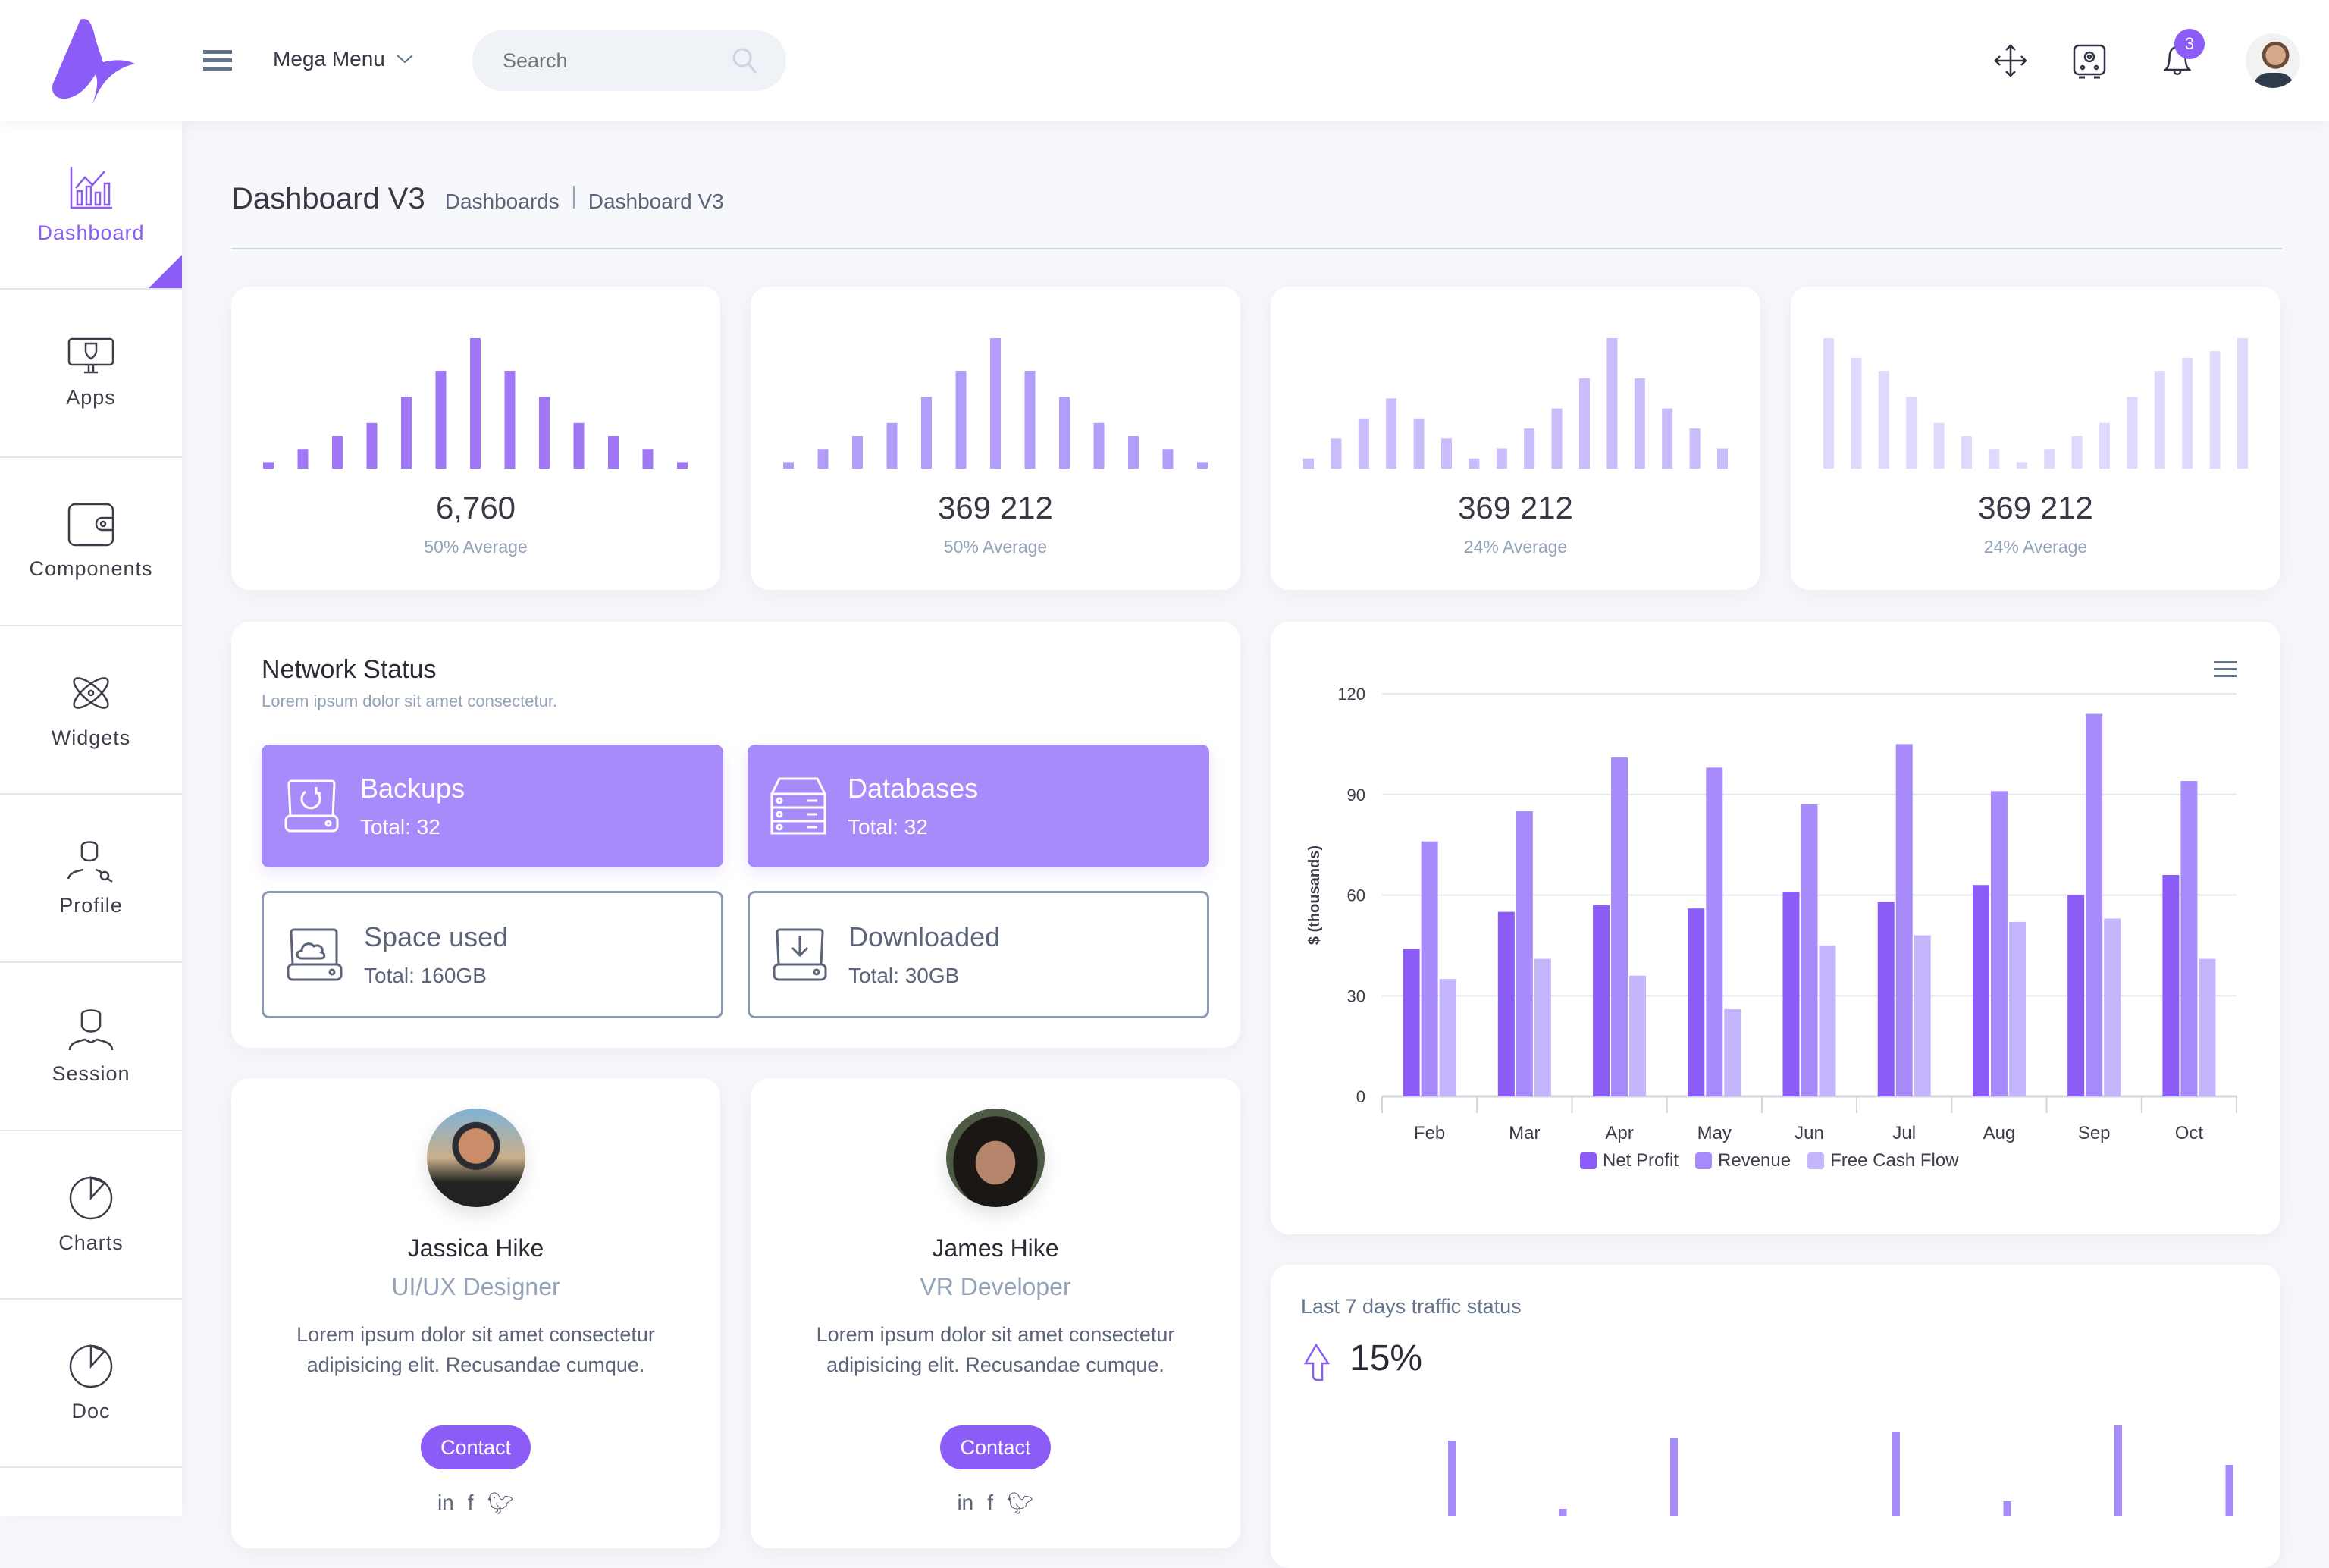  What do you see at coordinates (996, 547) in the screenshot?
I see `stat-subtext: 50% Average` at bounding box center [996, 547].